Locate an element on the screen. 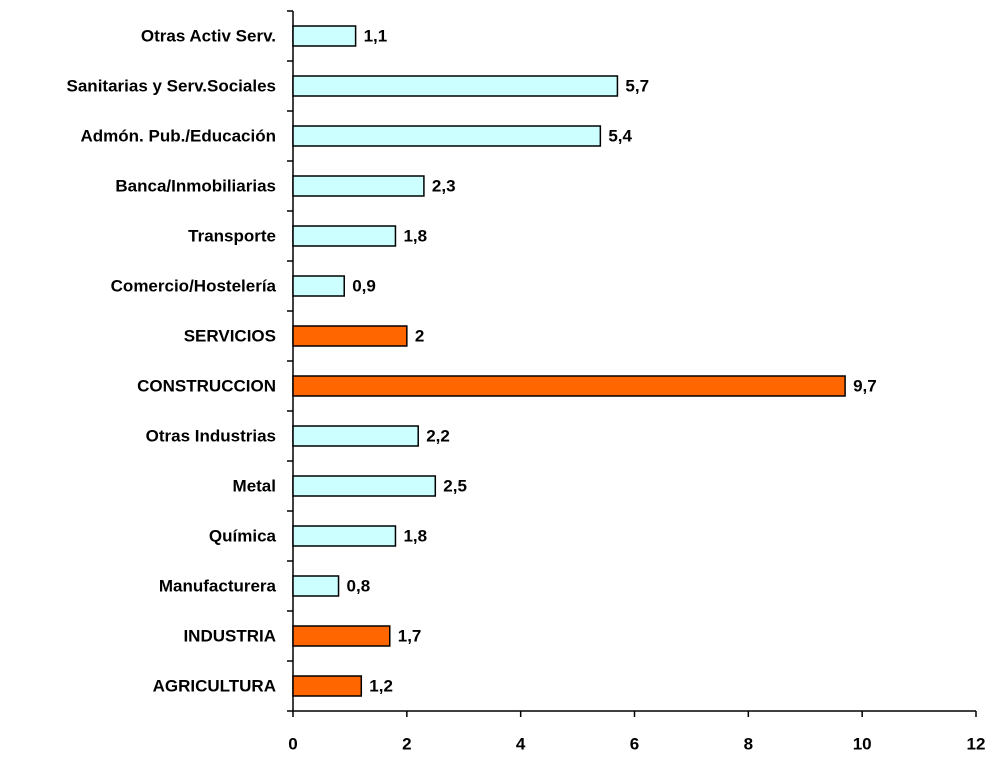  data-label: 1,7 is located at coordinates (410, 635).